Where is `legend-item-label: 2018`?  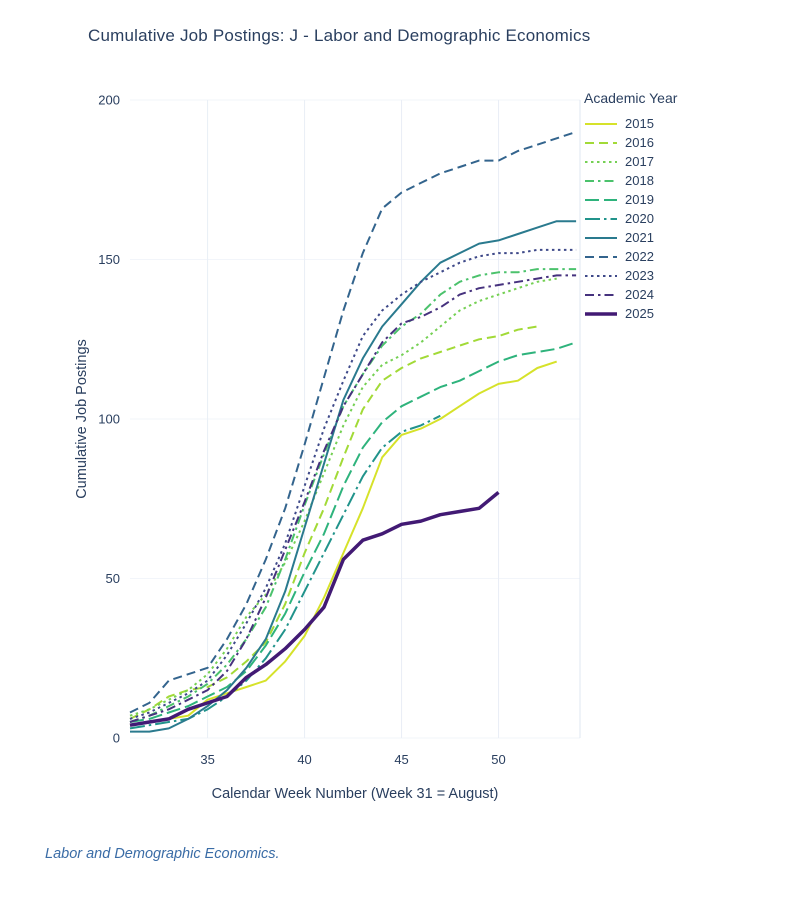 legend-item-label: 2018 is located at coordinates (639, 180).